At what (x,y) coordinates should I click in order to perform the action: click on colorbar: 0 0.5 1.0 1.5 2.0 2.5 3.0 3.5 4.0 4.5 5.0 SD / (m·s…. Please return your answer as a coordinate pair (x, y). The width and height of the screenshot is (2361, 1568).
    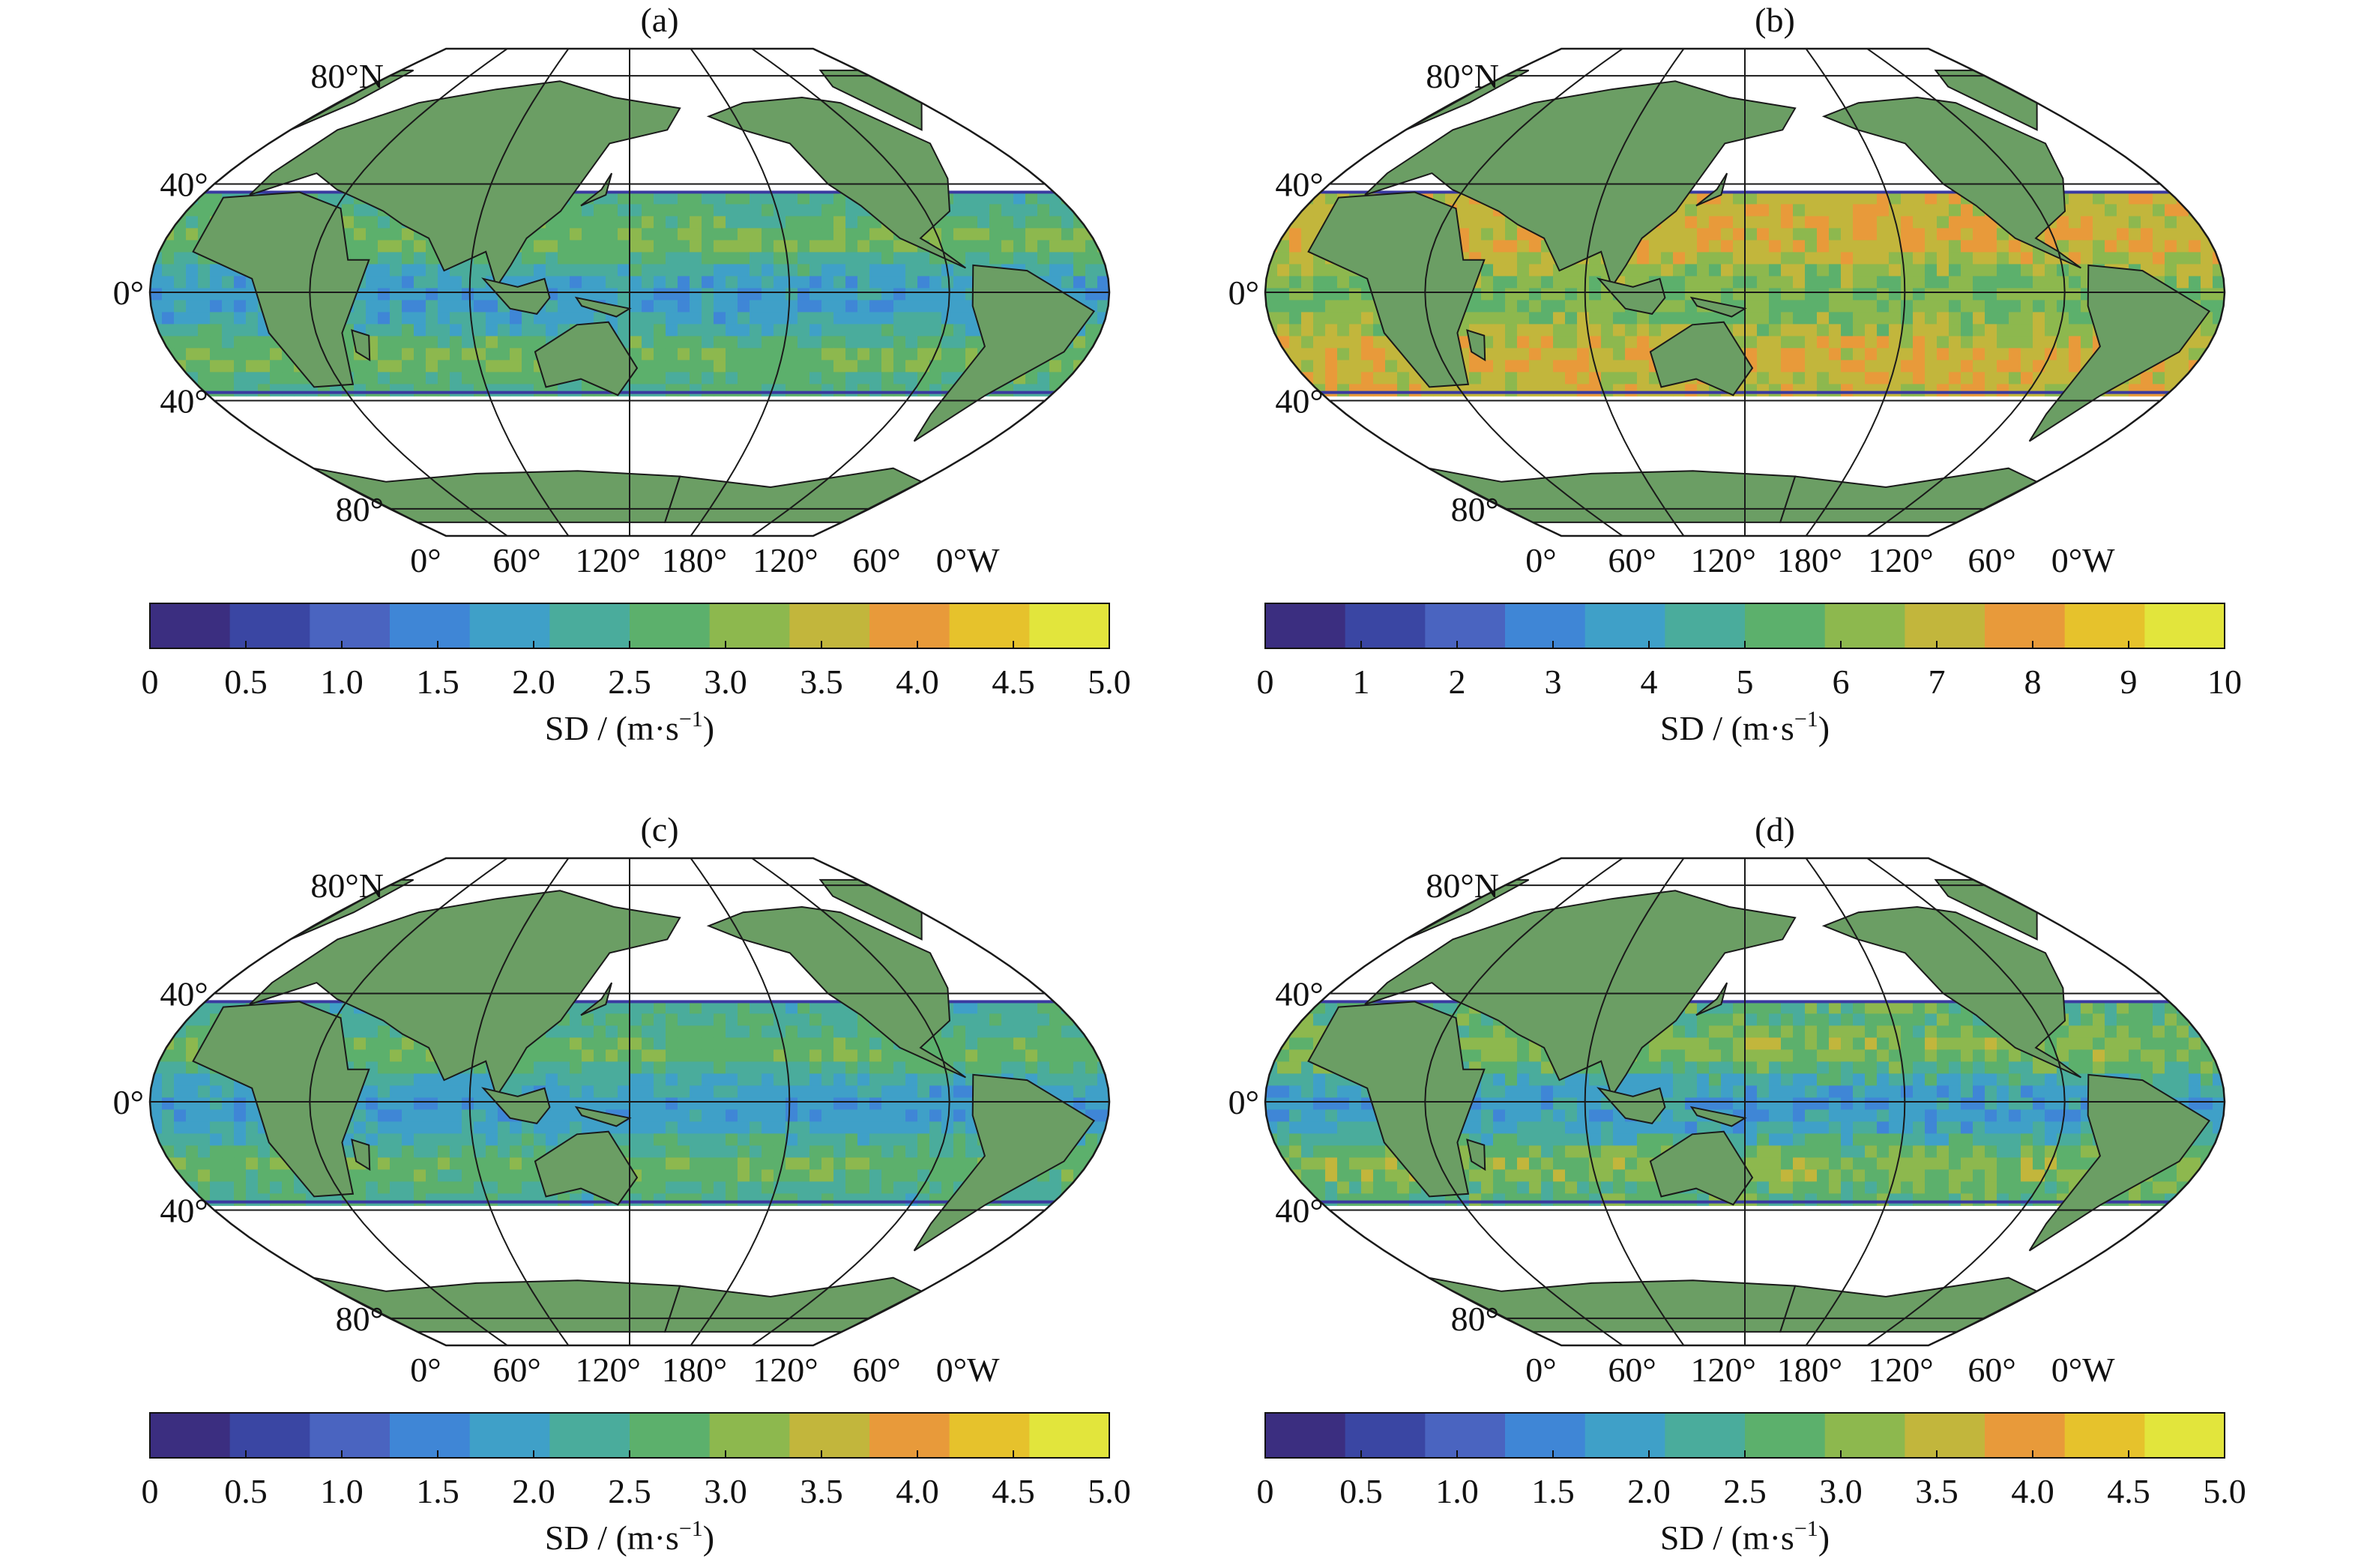
    Looking at the image, I should click on (1751, 1484).